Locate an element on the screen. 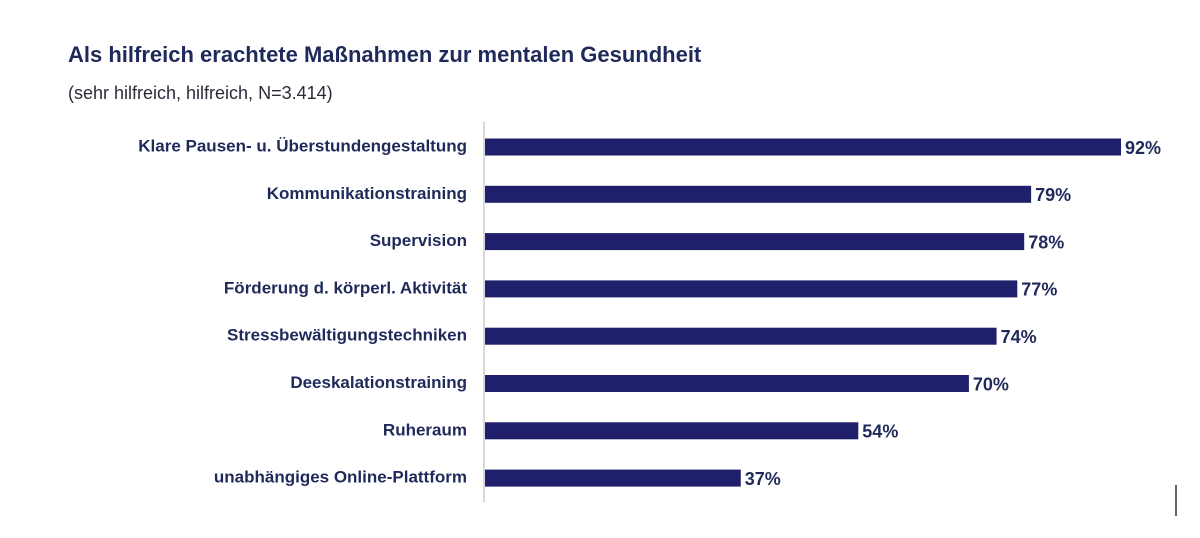 The image size is (1200, 538). category-label: Kommunikationstraining is located at coordinates (367, 193).